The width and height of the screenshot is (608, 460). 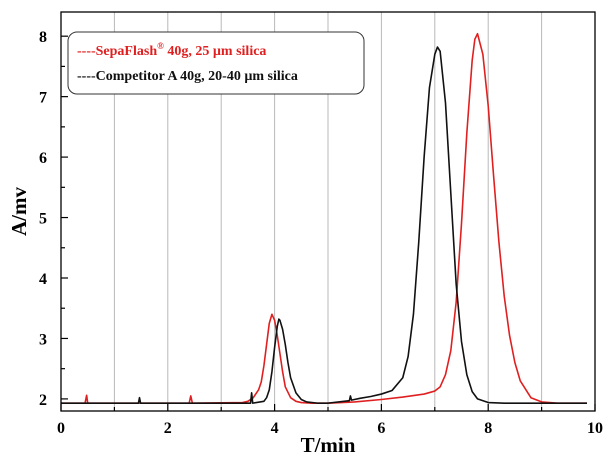 I want to click on x-tick-labels: 0 2 4 6 8 10, so click(x=330, y=428).